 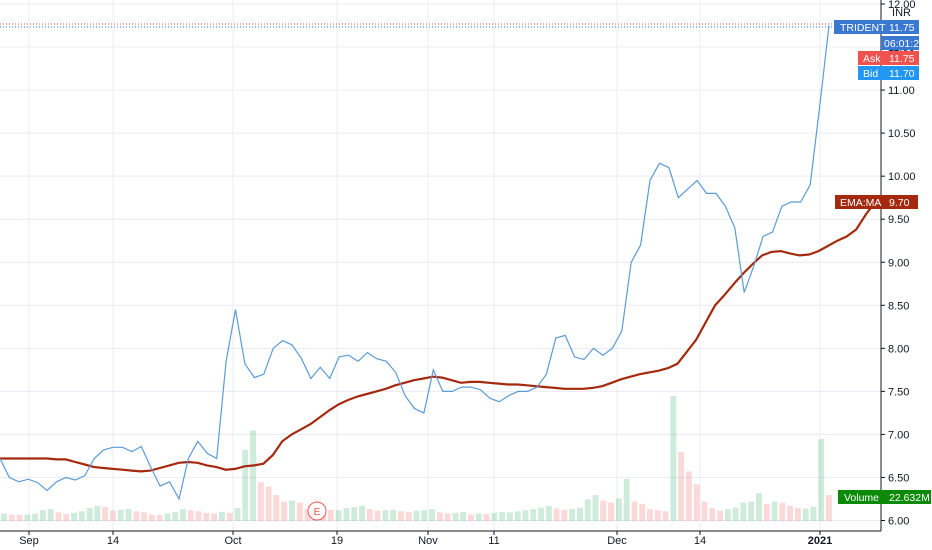 What do you see at coordinates (861, 498) in the screenshot?
I see `volume-tag-label: Volume` at bounding box center [861, 498].